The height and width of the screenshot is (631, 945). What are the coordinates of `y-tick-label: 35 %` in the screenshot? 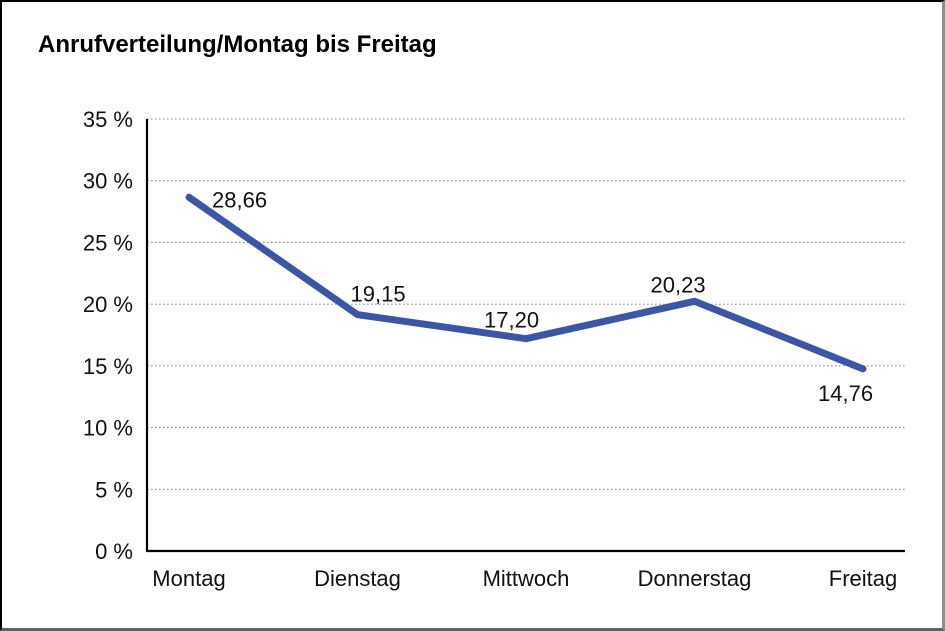 It's located at (108, 119).